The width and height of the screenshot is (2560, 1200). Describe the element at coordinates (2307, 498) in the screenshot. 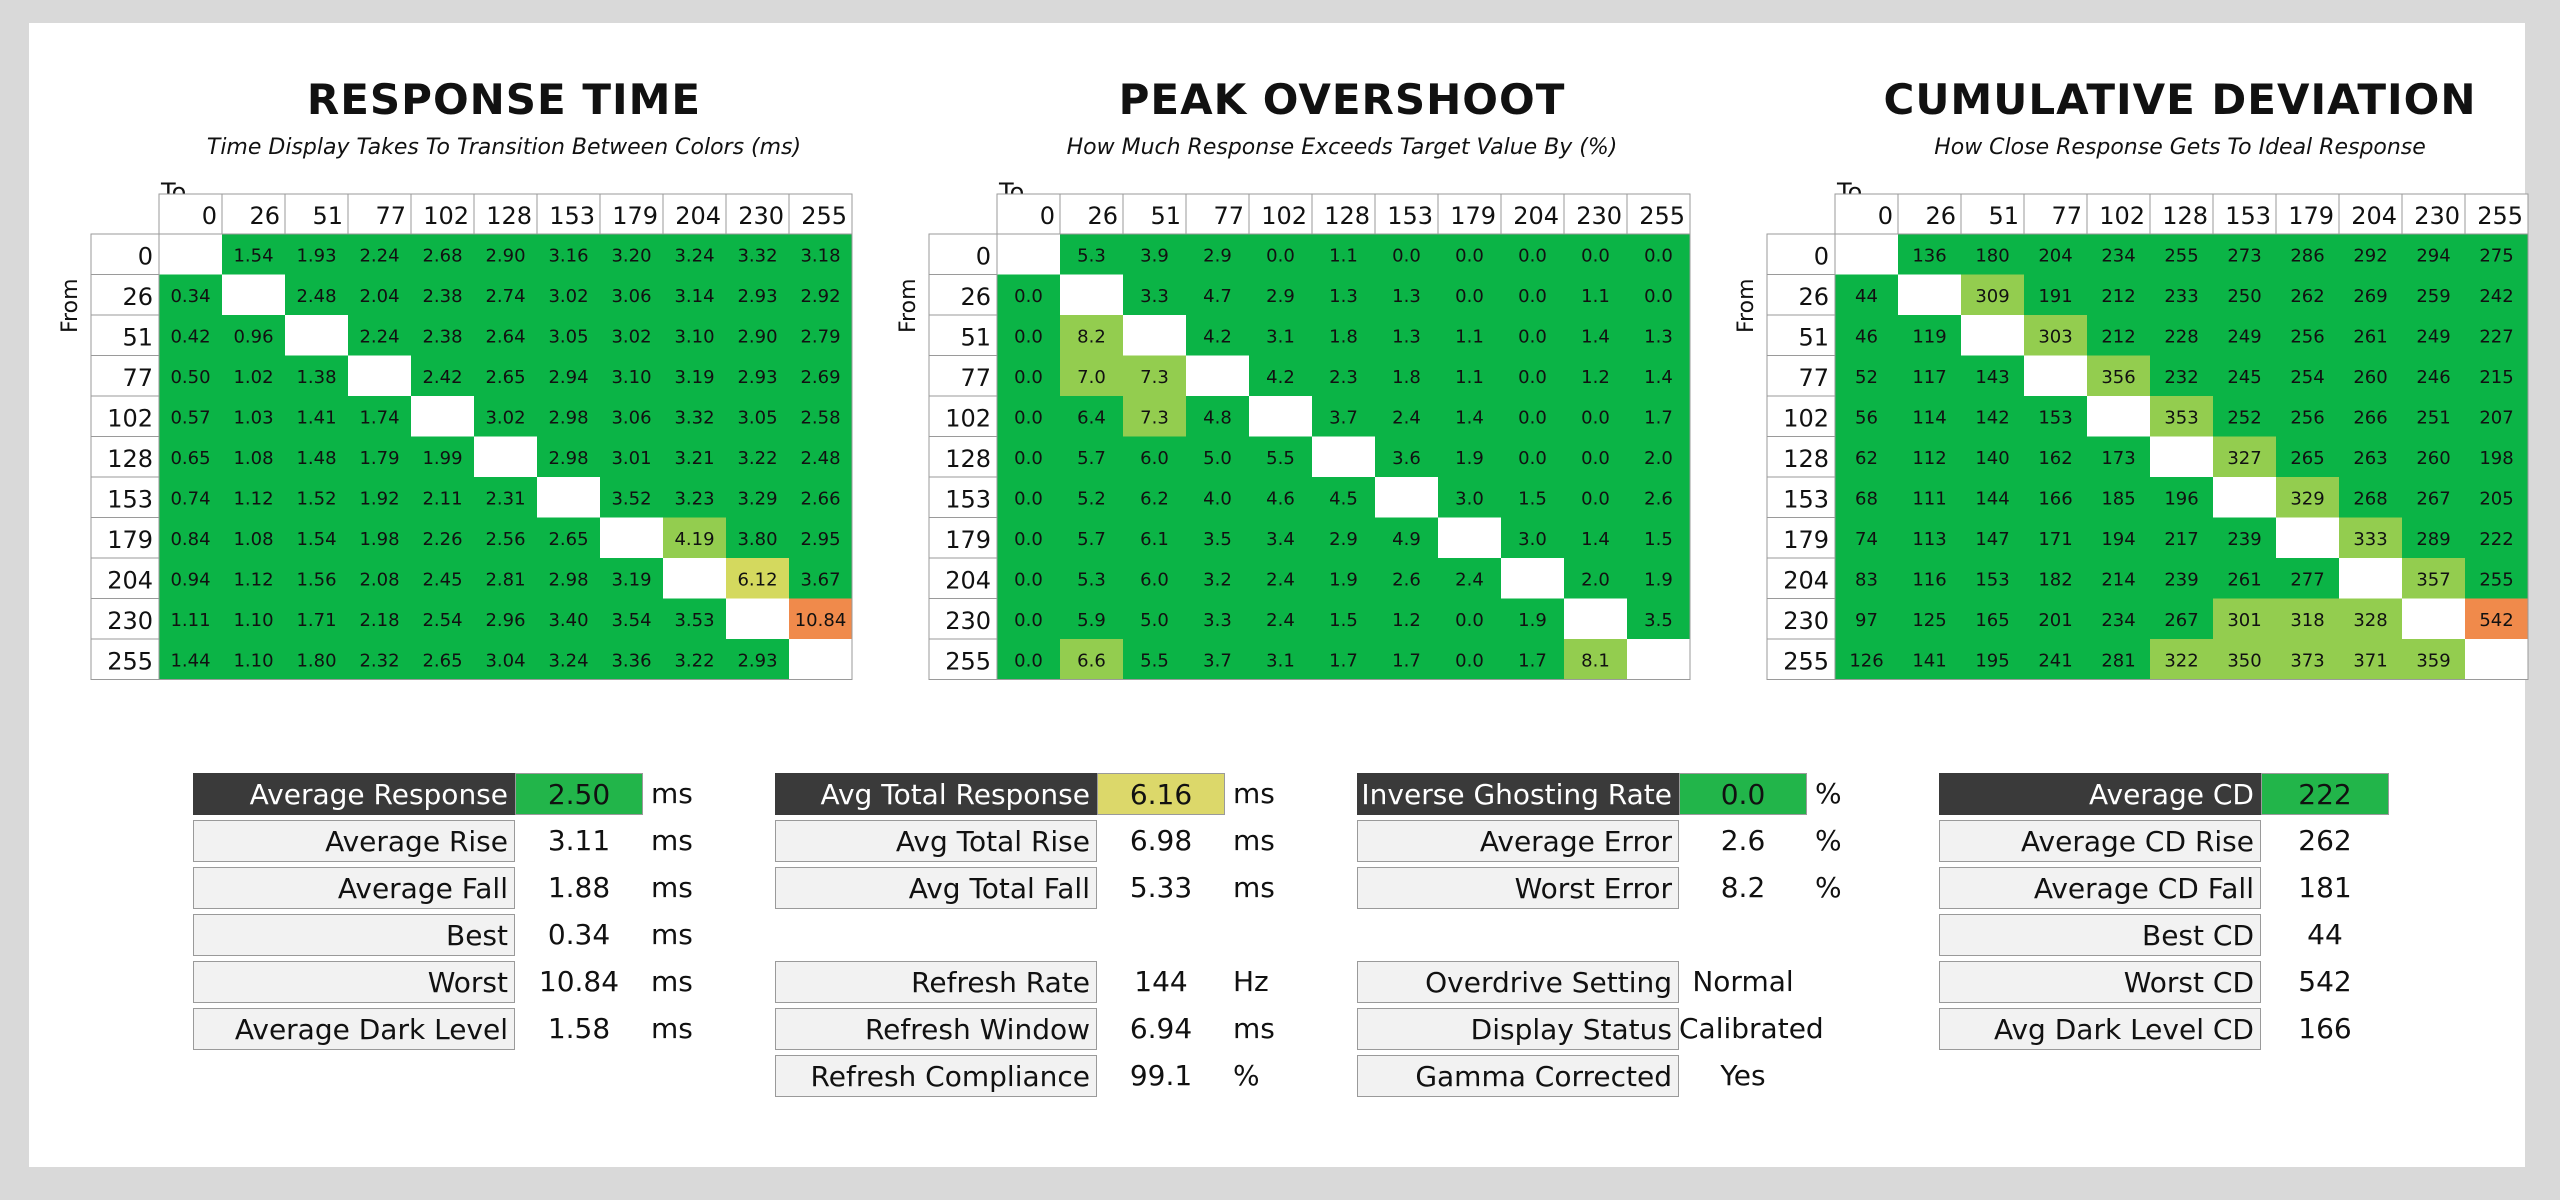

I see `cell-value: 329` at that location.